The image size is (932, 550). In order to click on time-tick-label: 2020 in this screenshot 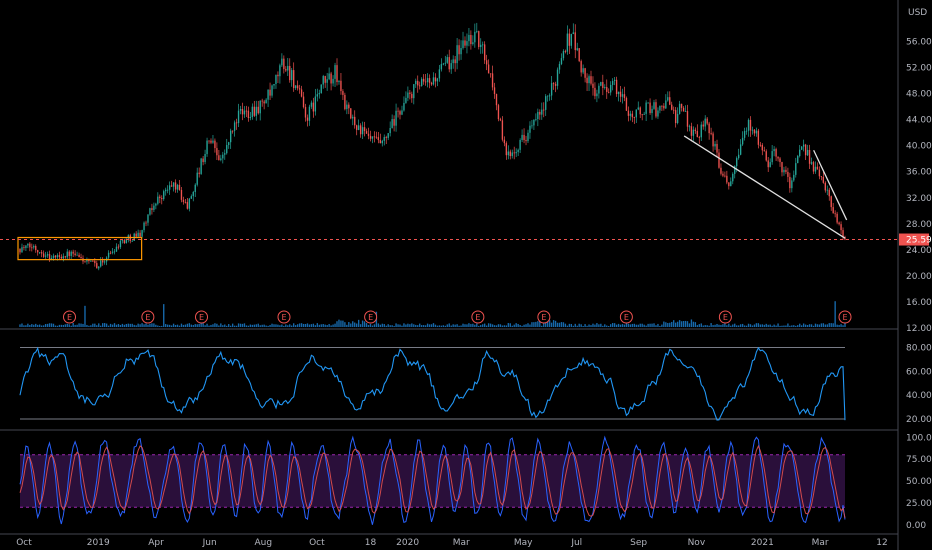, I will do `click(407, 543)`.